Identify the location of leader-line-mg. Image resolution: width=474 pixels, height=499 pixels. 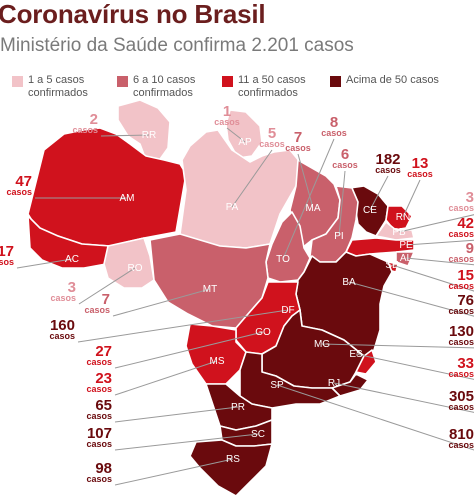
(397, 346).